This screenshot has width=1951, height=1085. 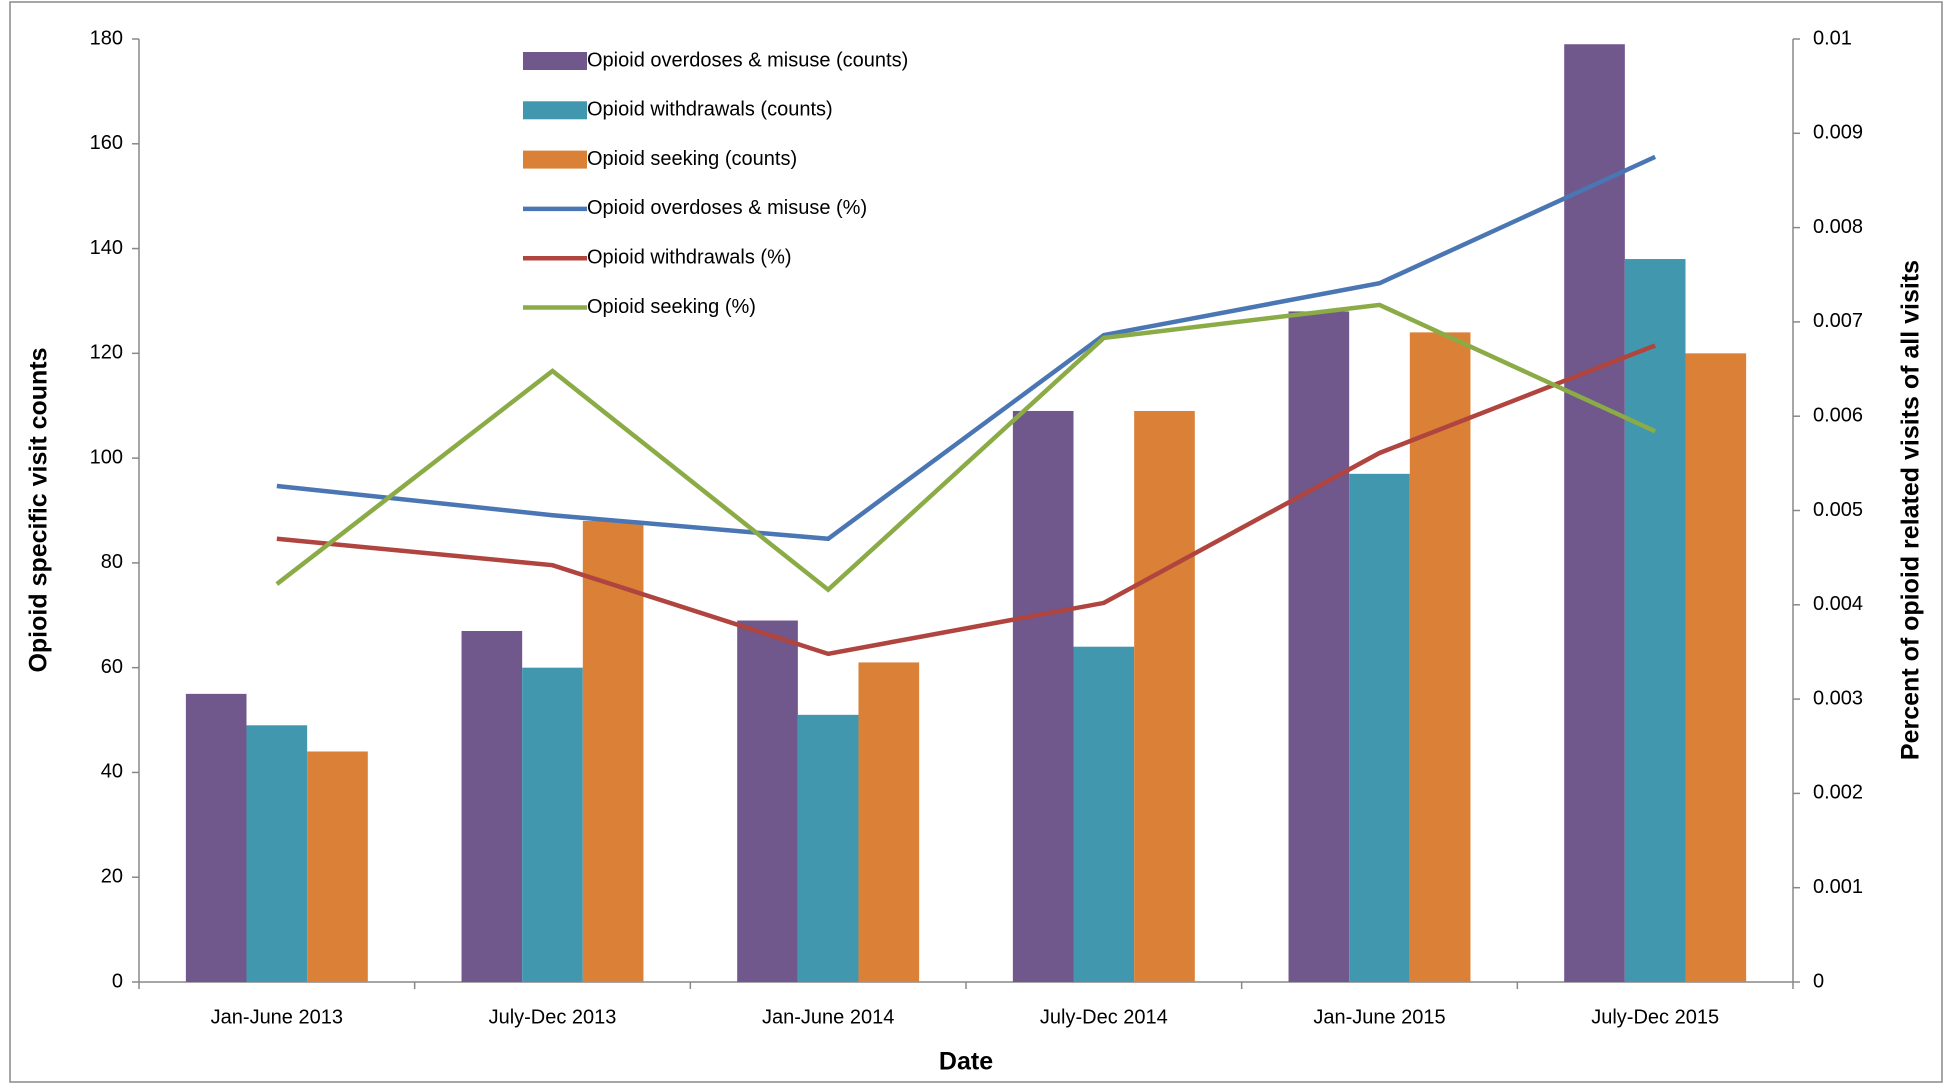 What do you see at coordinates (966, 1062) in the screenshot?
I see `x-axis-title: Date` at bounding box center [966, 1062].